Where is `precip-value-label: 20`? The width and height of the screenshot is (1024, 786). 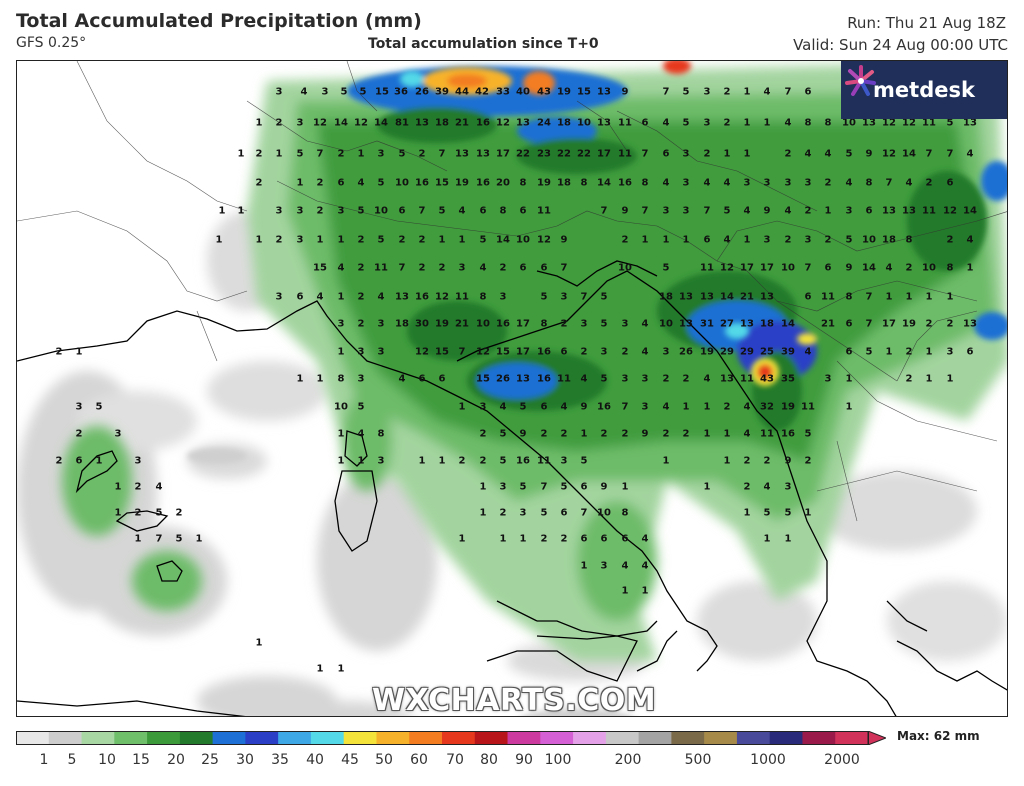 precip-value-label: 20 is located at coordinates (503, 183).